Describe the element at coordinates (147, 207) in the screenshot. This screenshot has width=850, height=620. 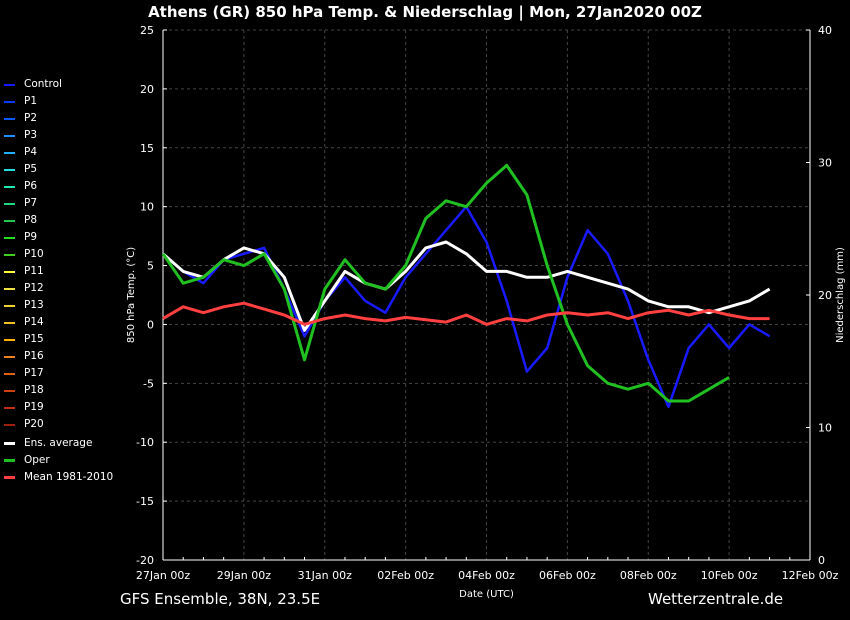
I see `y-tick-label: 10` at that location.